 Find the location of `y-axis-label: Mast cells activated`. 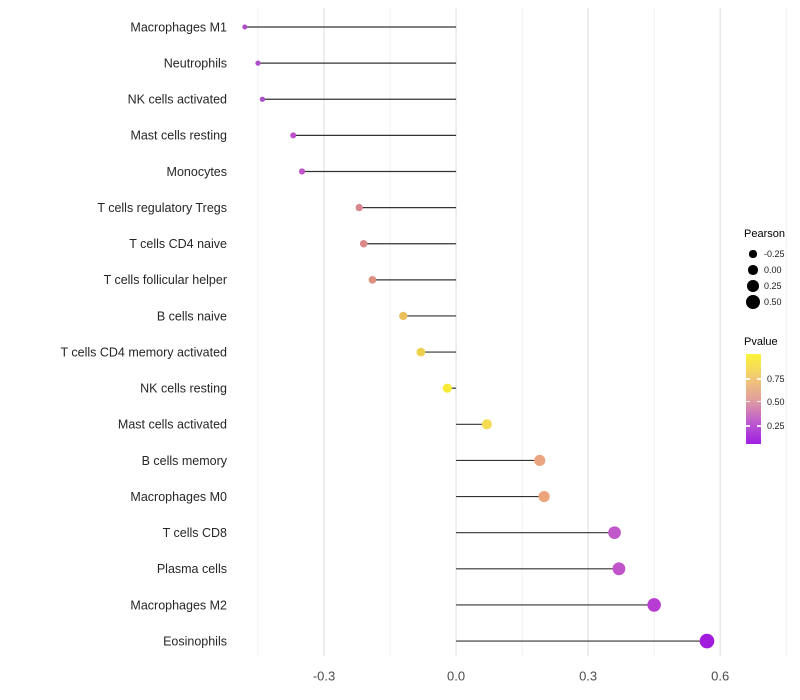

y-axis-label: Mast cells activated is located at coordinates (172, 425).